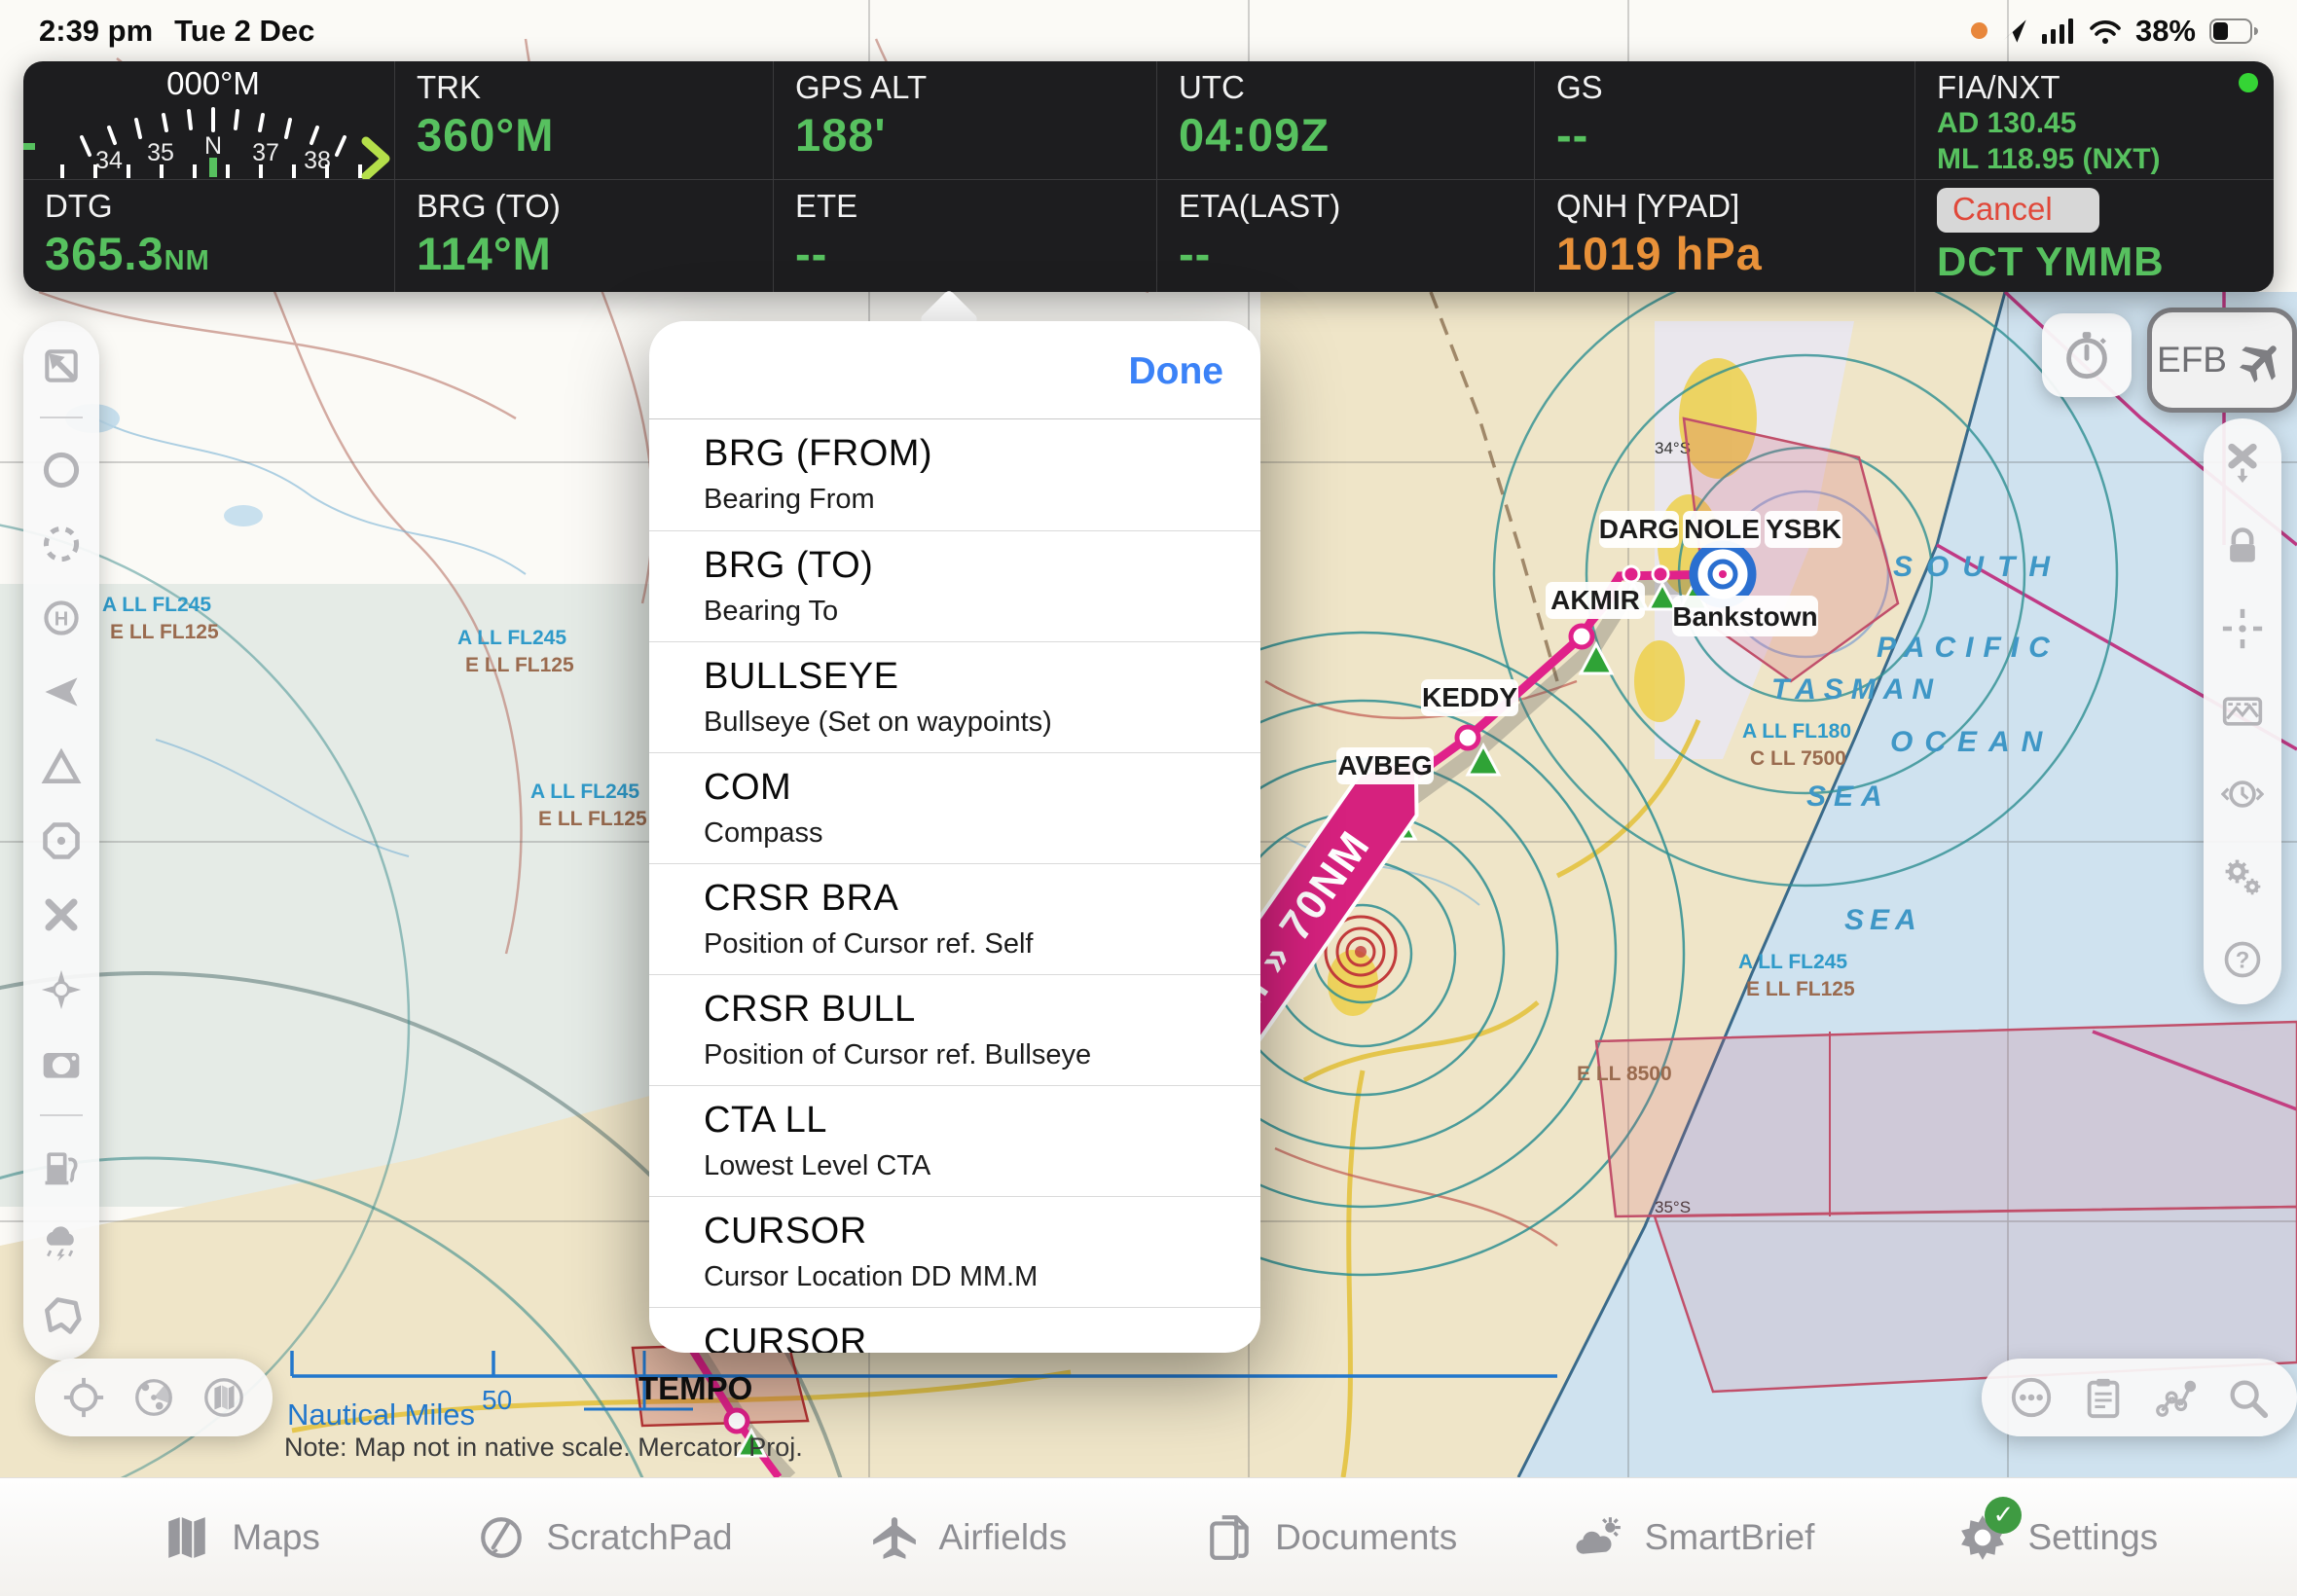  I want to click on panel-cell-ete: ETE --, so click(965, 236).